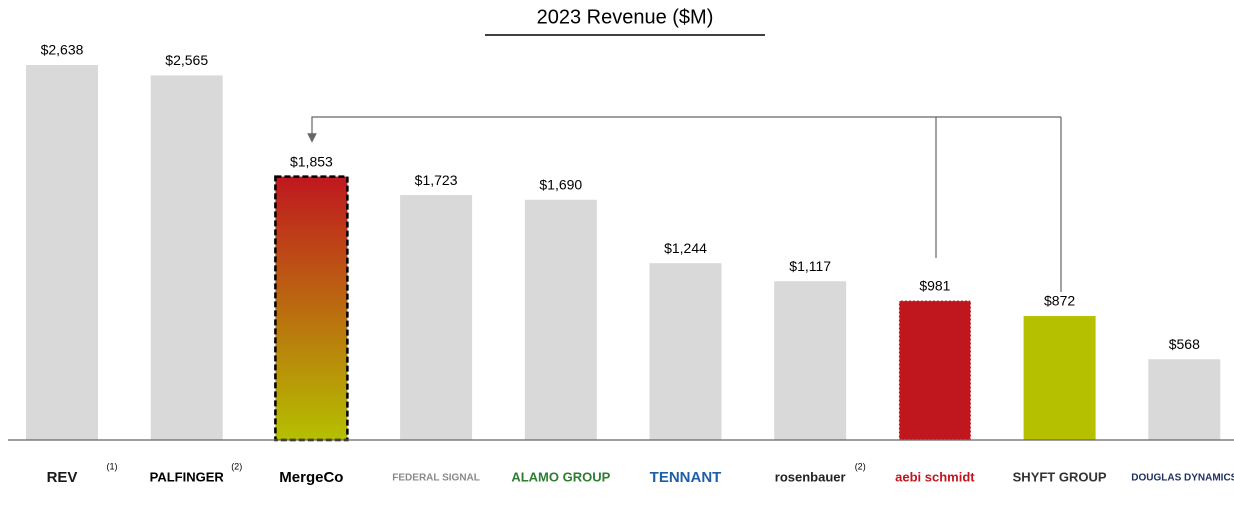 The image size is (1234, 510). Describe the element at coordinates (560, 476) in the screenshot. I see `category-label: ALAMO GROUP` at that location.